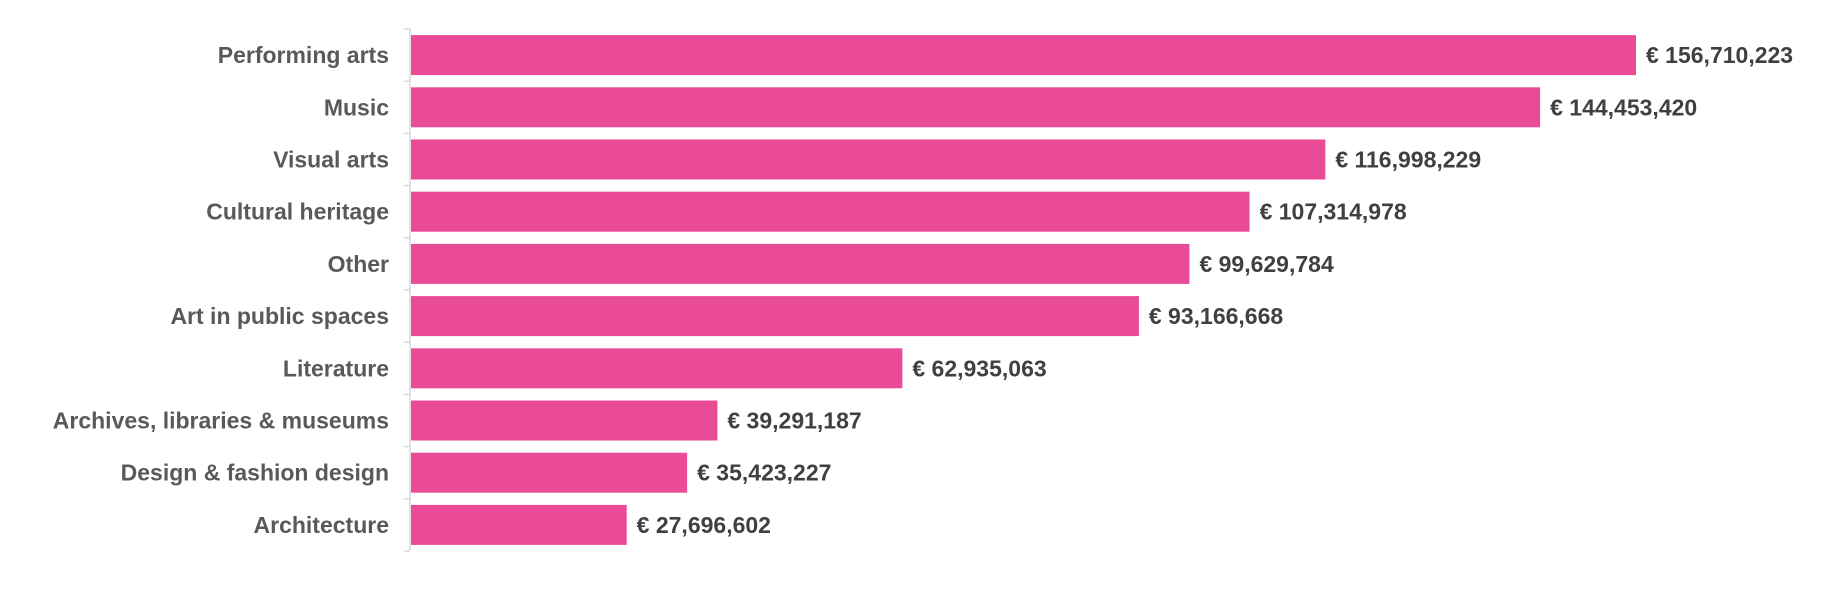 This screenshot has width=1840, height=599. What do you see at coordinates (1623, 107) in the screenshot?
I see `value-label: € 144,453,420` at bounding box center [1623, 107].